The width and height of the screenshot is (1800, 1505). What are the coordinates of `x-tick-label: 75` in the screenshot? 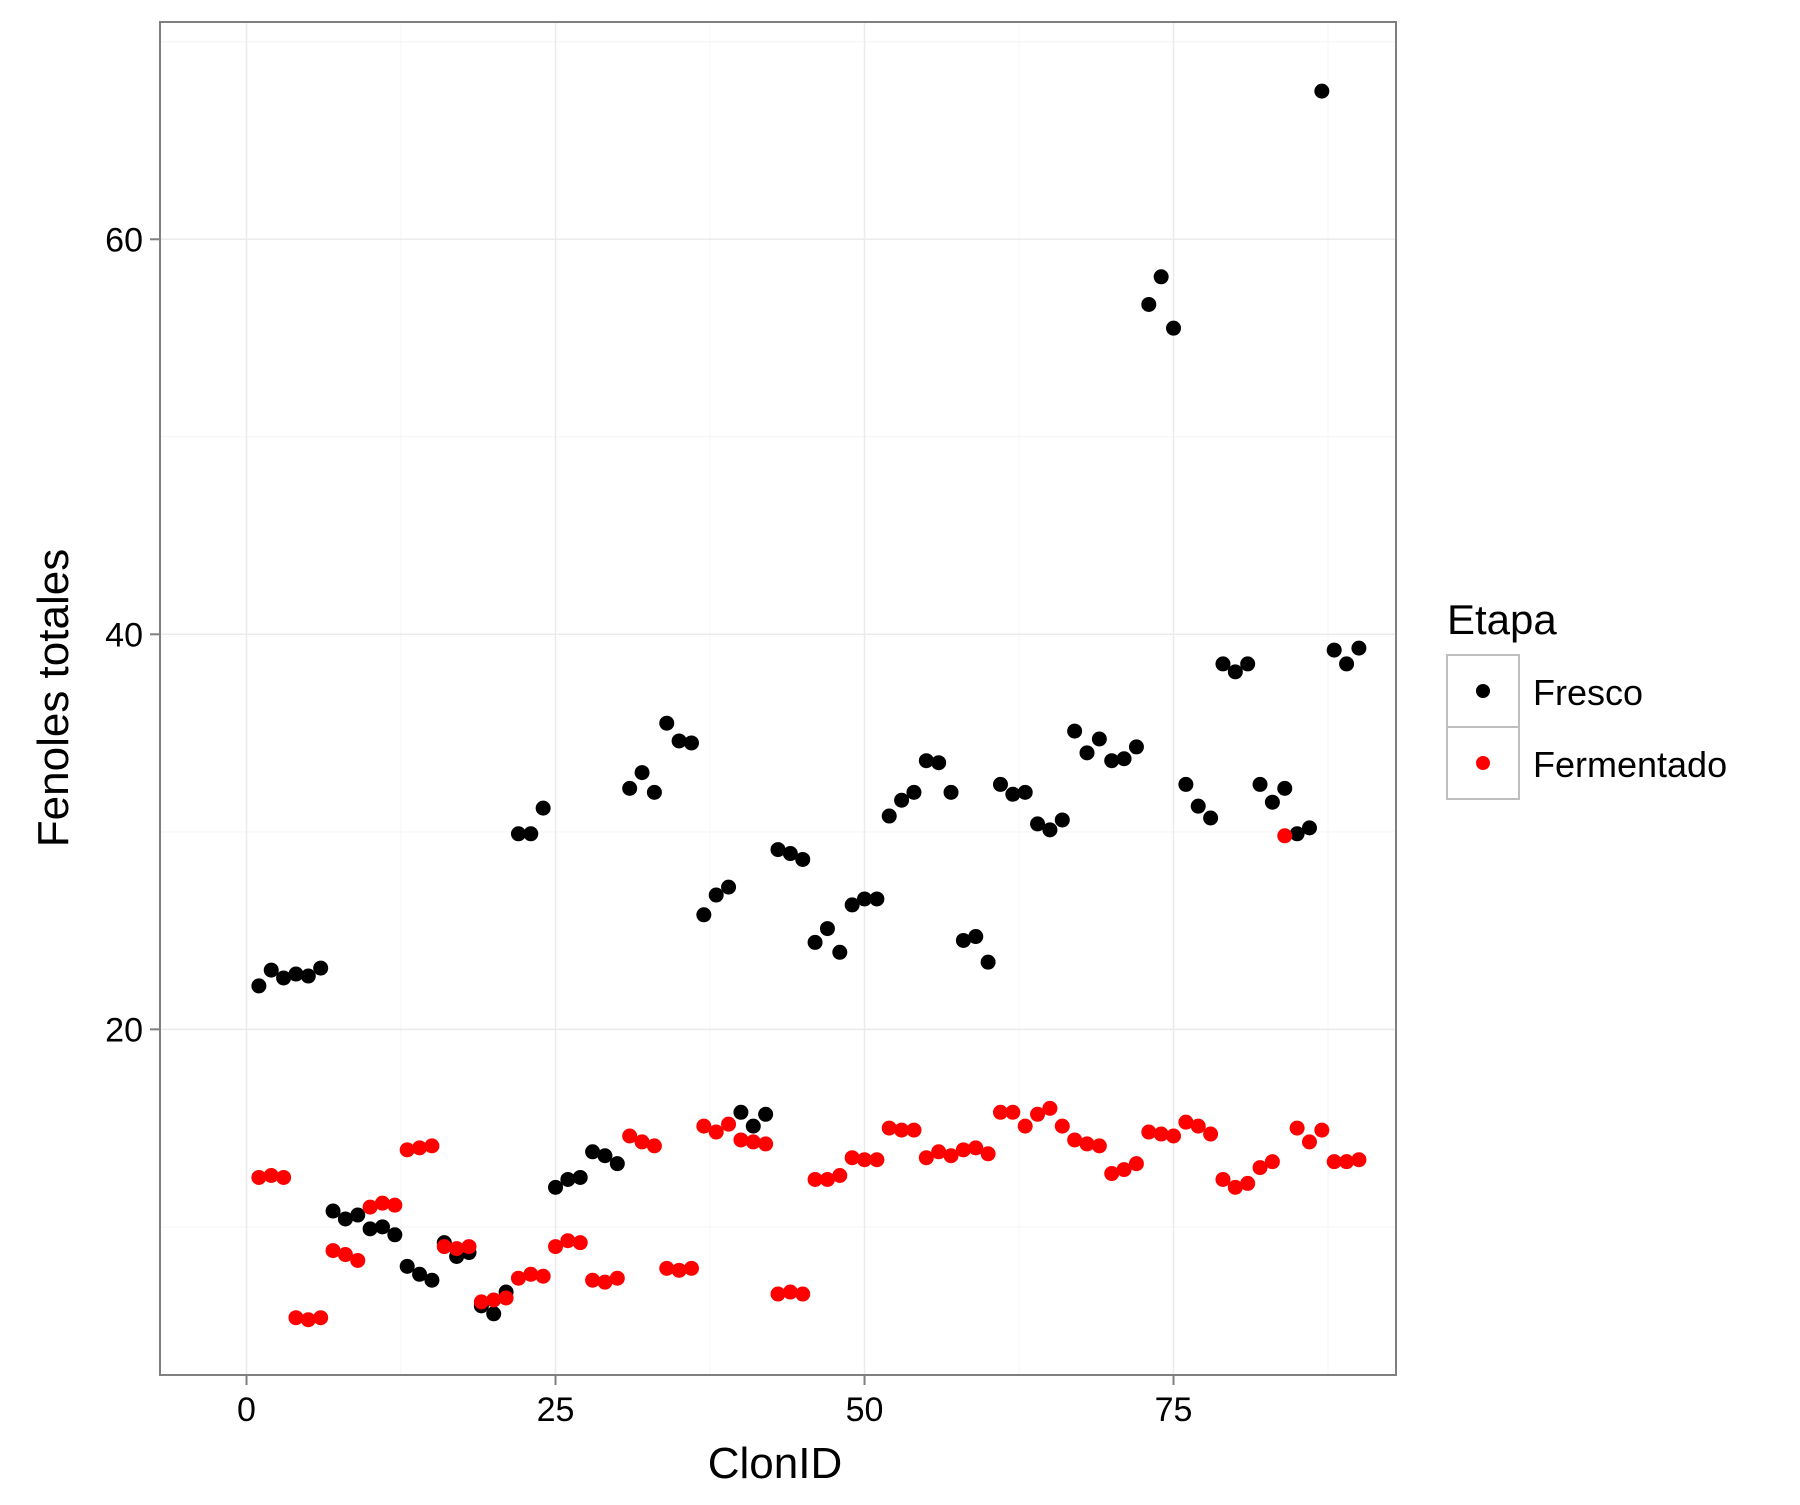 It's located at (1174, 1410).